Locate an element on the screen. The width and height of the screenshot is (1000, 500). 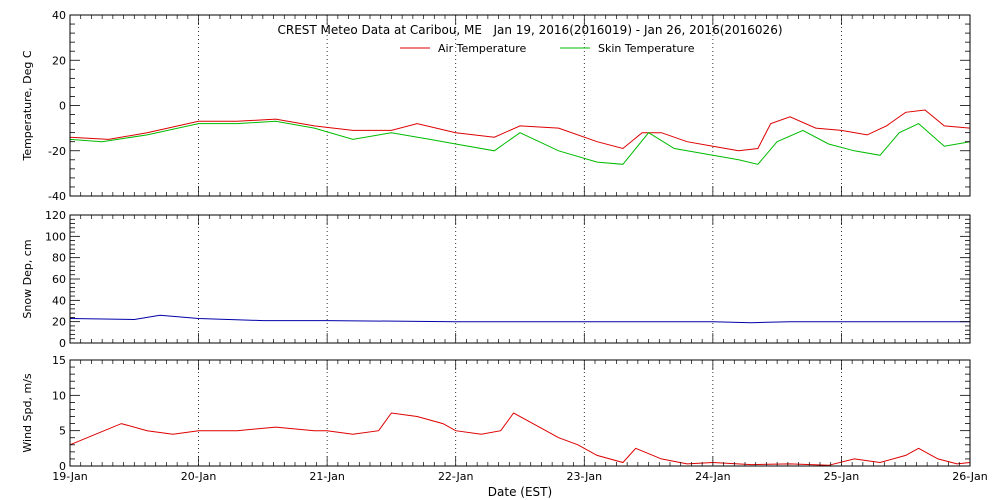
y-tick-label: 10 is located at coordinates (59, 395).